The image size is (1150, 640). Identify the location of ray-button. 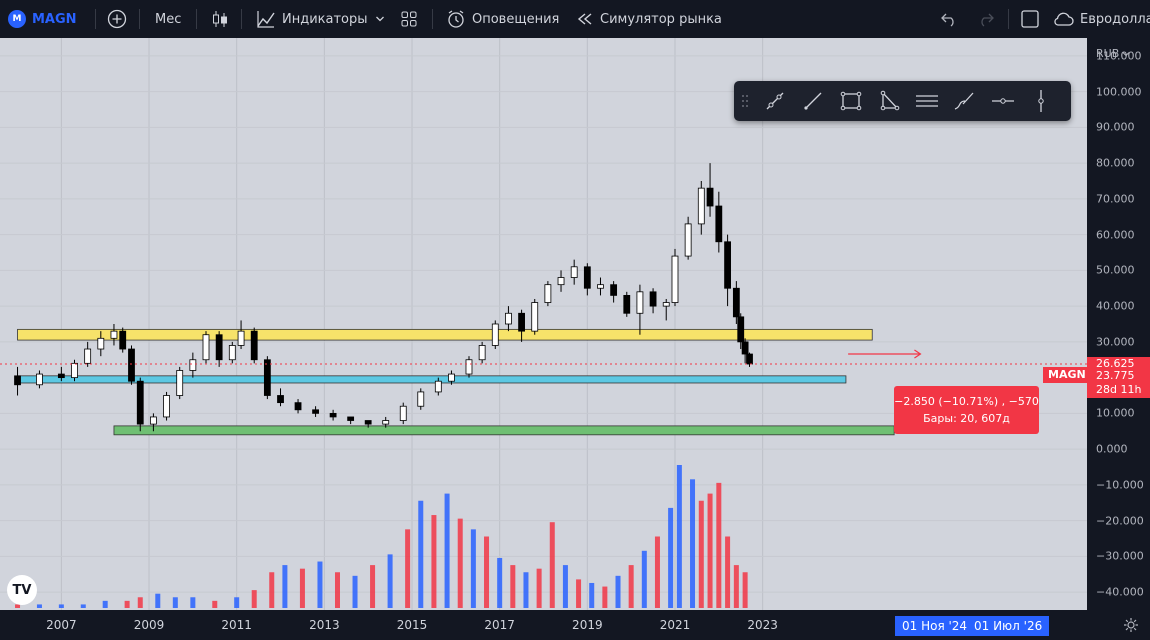
(813, 101).